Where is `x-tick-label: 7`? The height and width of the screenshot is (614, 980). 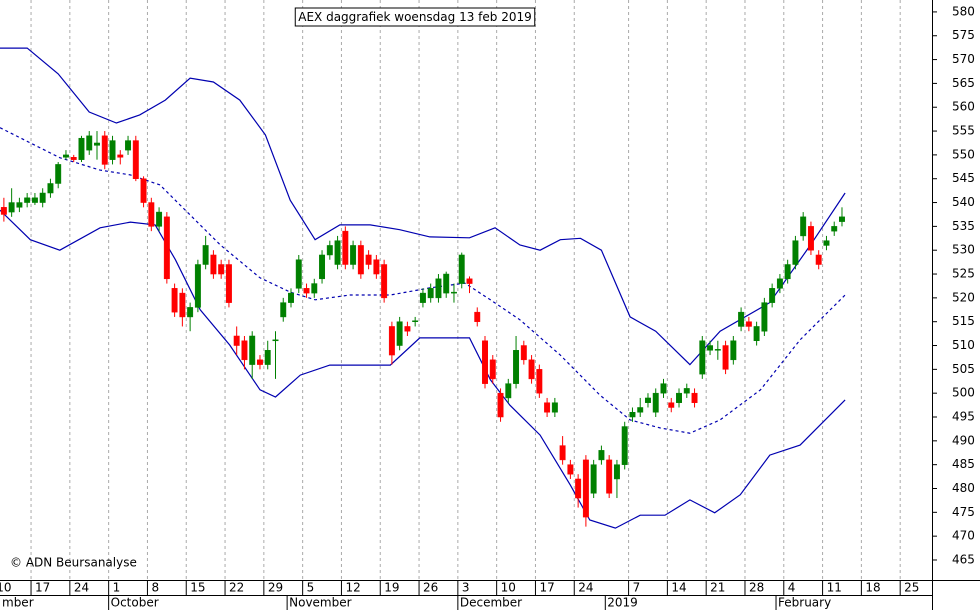 x-tick-label: 7 is located at coordinates (637, 588).